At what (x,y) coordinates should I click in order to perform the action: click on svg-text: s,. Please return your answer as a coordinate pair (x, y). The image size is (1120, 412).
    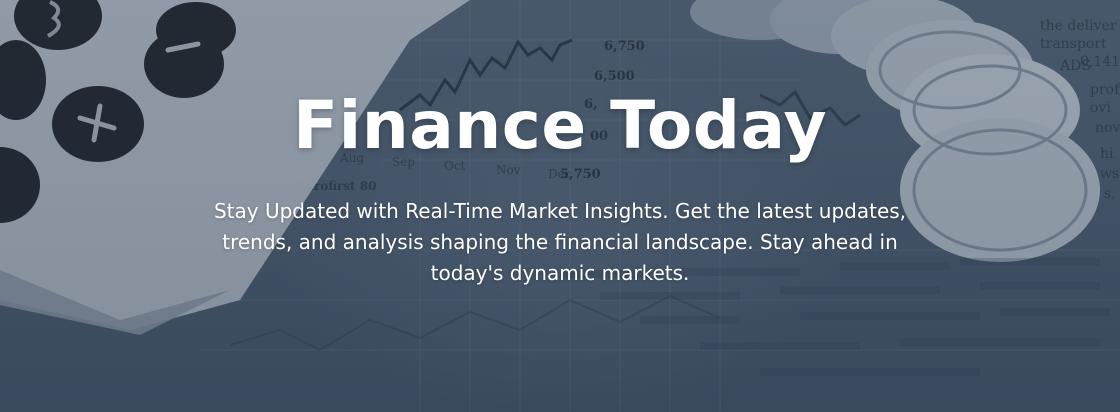
    Looking at the image, I should click on (1110, 194).